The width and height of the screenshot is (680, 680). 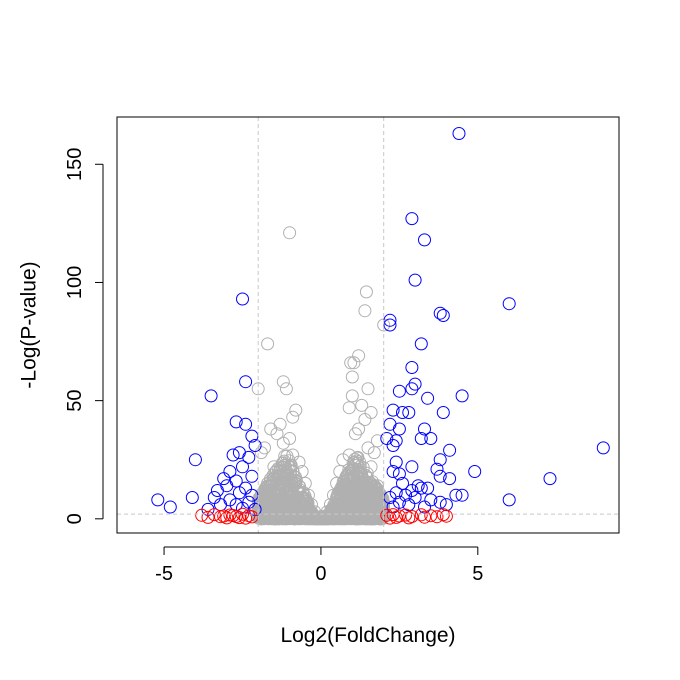 What do you see at coordinates (75, 282) in the screenshot?
I see `y-tick-label: 100` at bounding box center [75, 282].